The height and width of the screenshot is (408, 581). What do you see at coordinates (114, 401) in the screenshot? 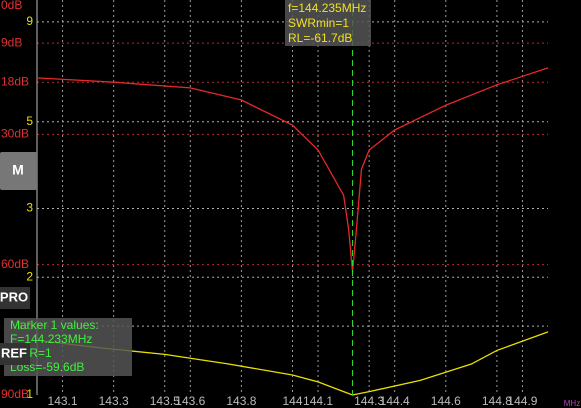
I see `x-tick-label: 143.3` at bounding box center [114, 401].